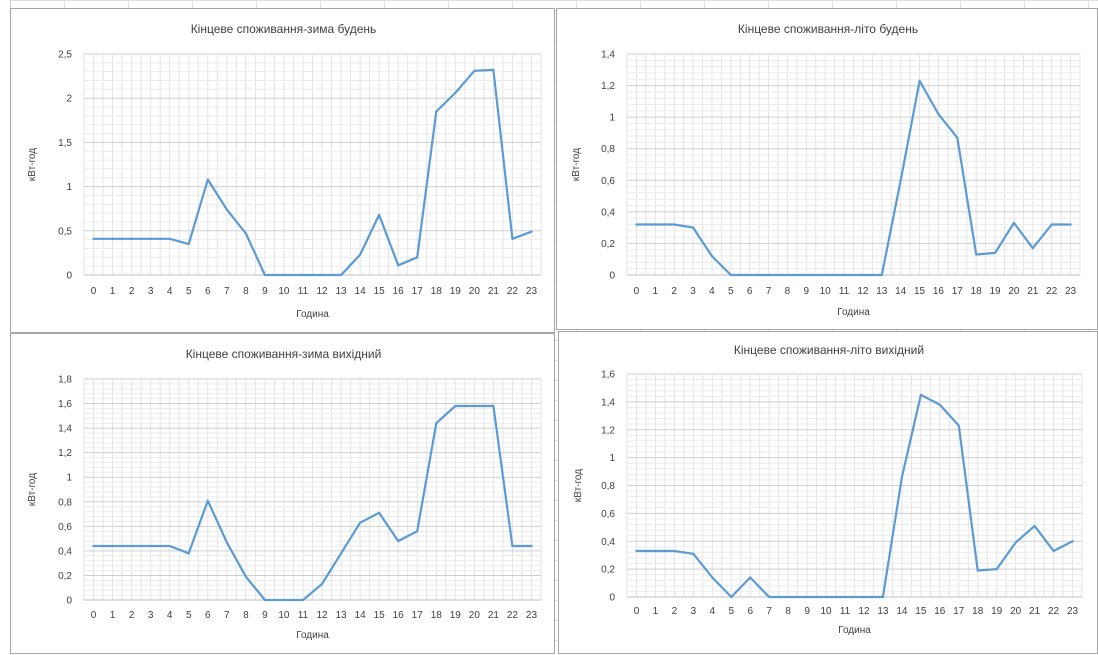 This screenshot has height=655, width=1098. Describe the element at coordinates (189, 615) in the screenshot. I see `chart-2-x-tick-label: 5` at that location.